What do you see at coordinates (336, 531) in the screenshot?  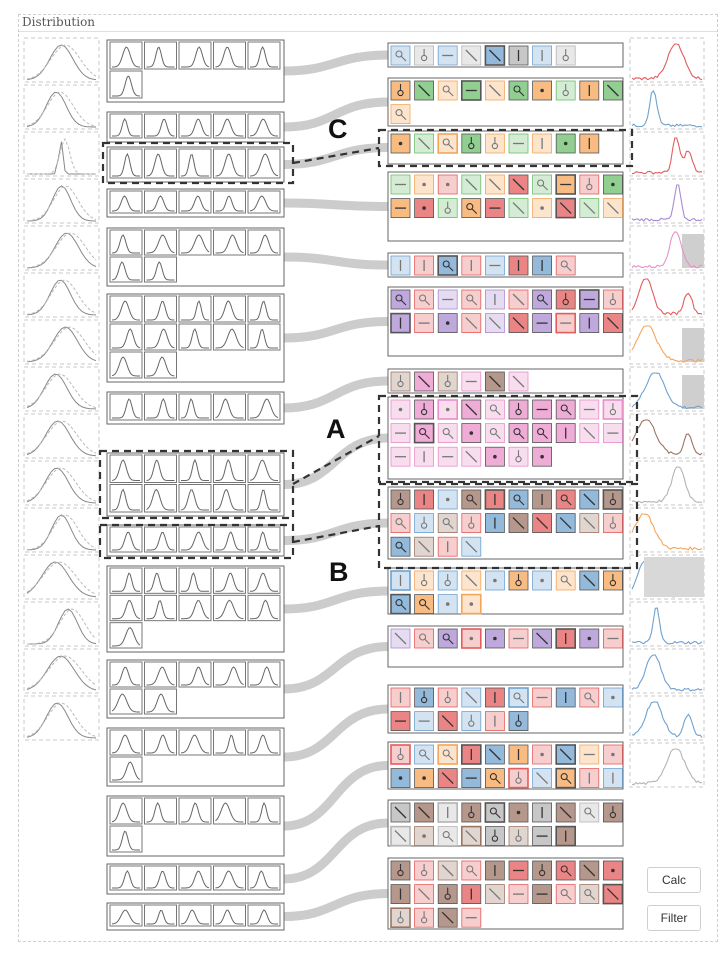 I see `group-link` at bounding box center [336, 531].